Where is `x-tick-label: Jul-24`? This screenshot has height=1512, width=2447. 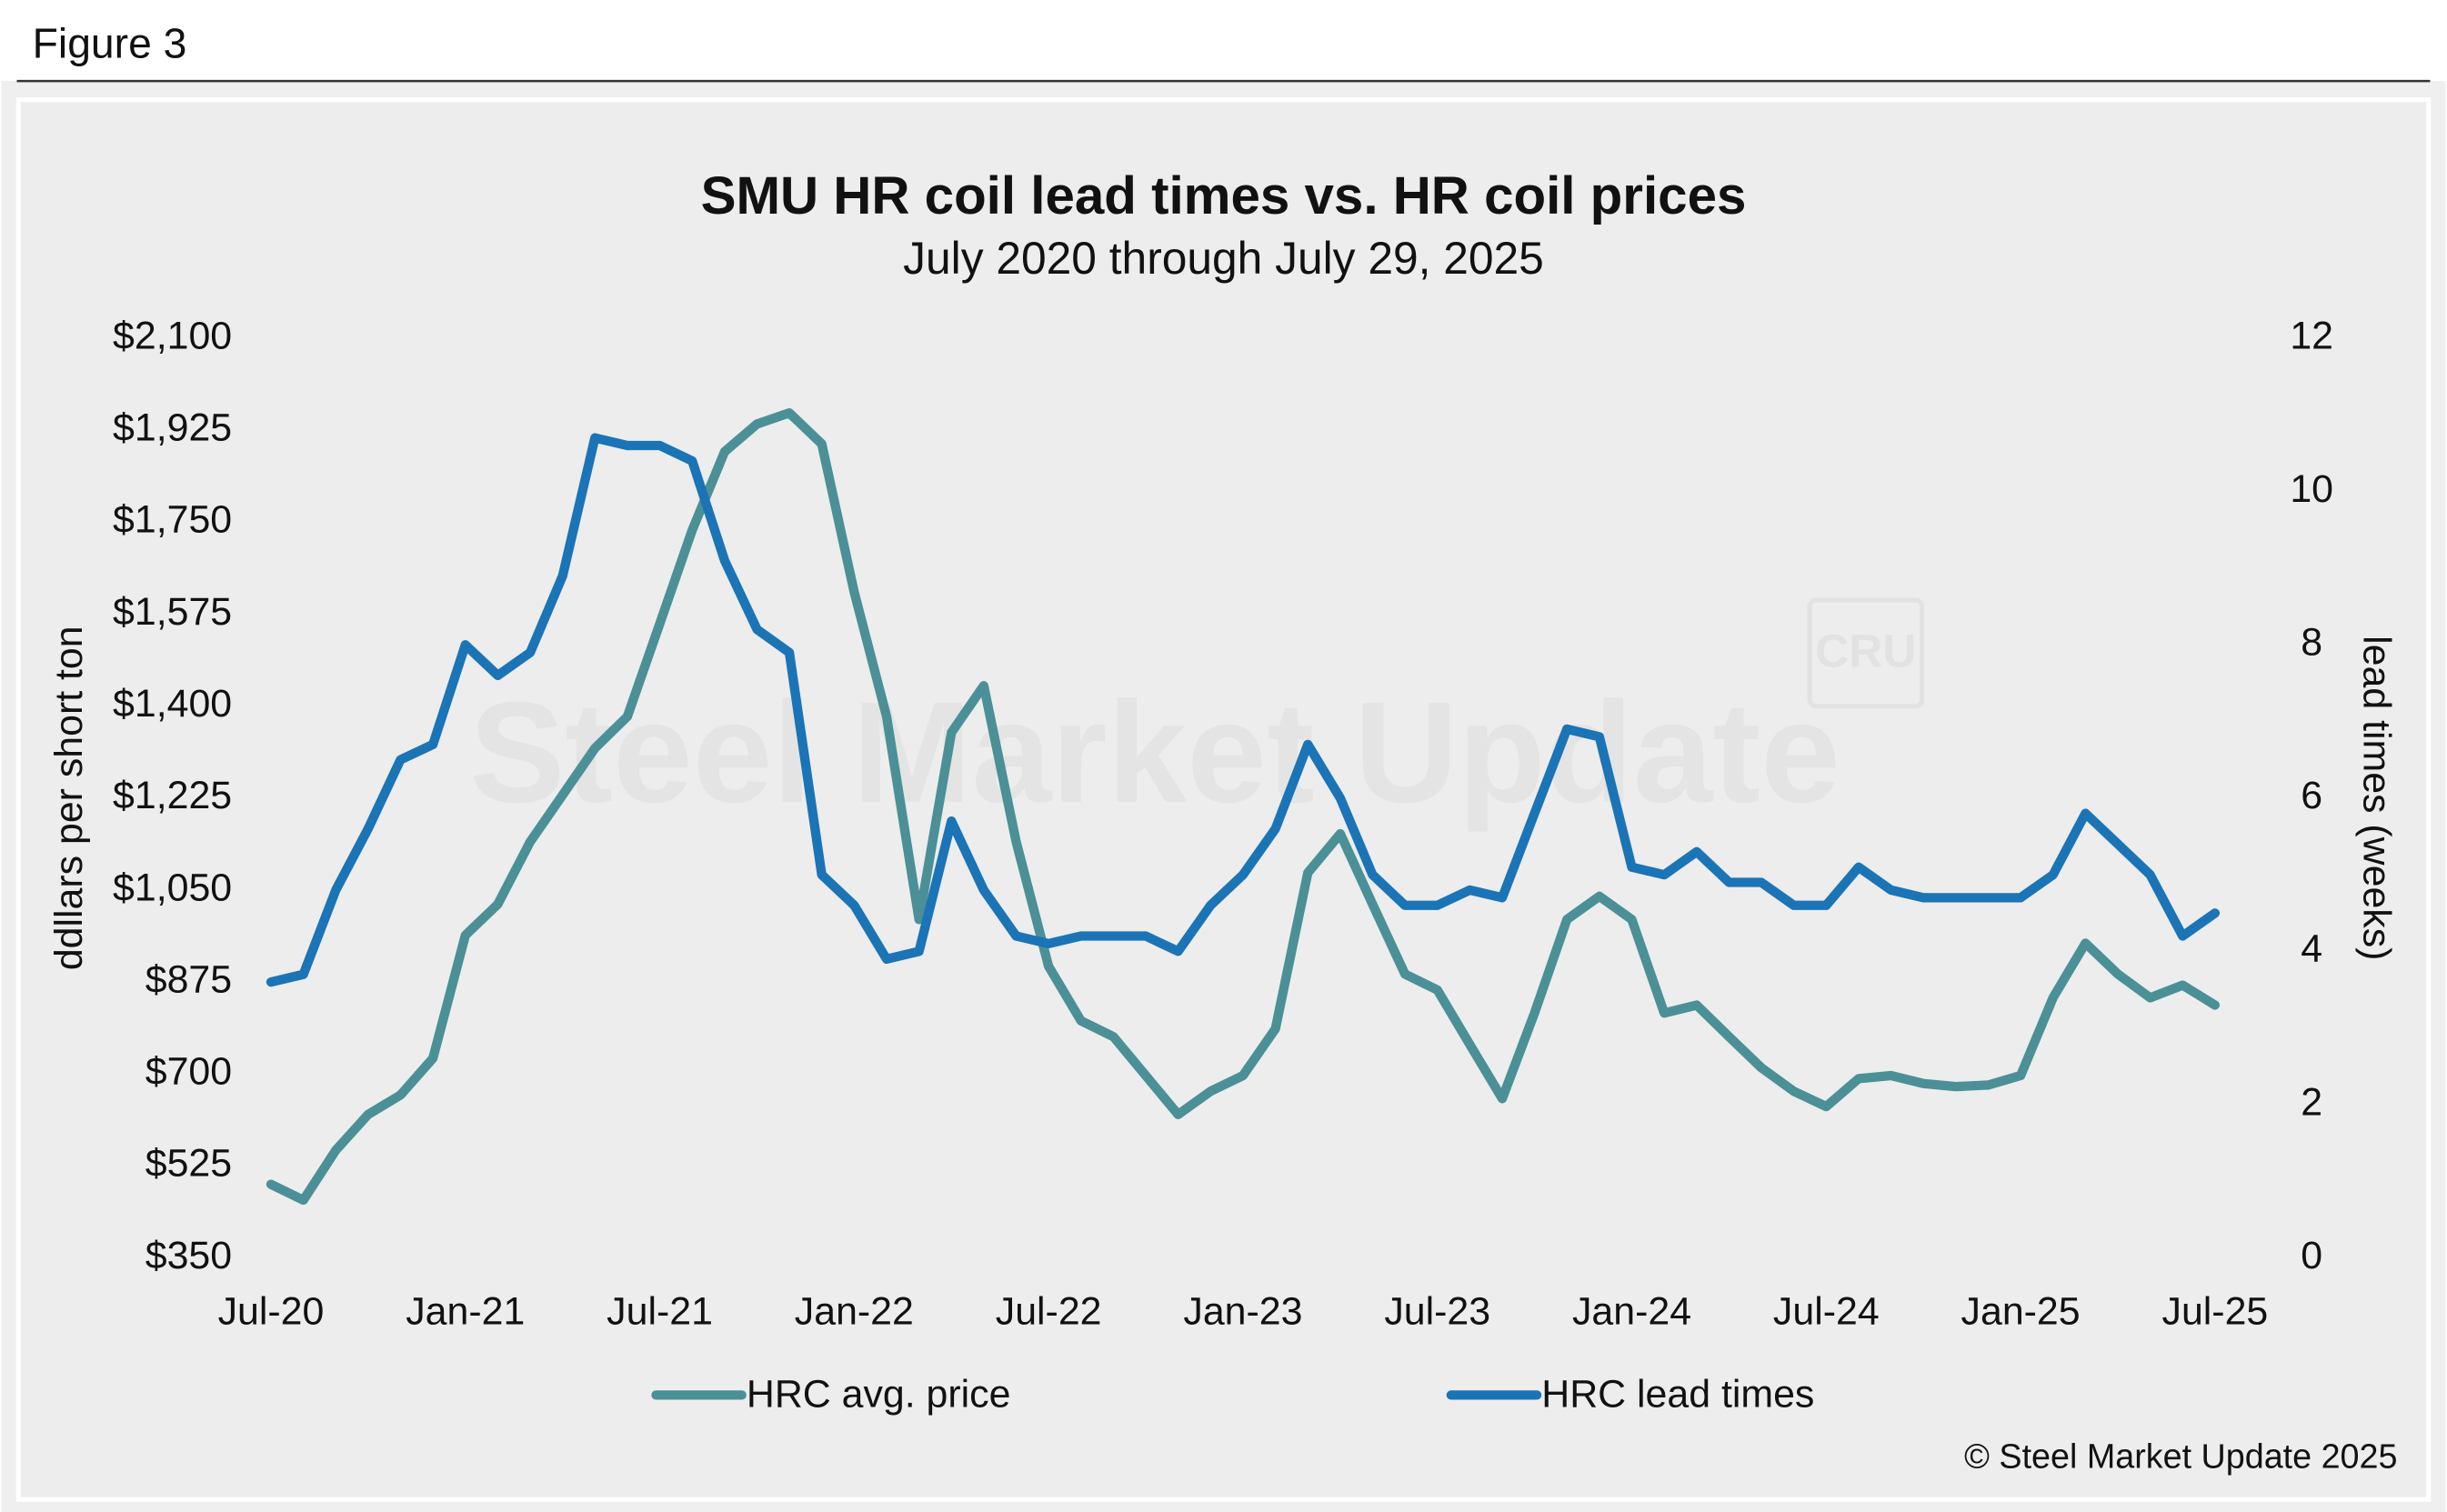 x-tick-label: Jul-24 is located at coordinates (1826, 1312).